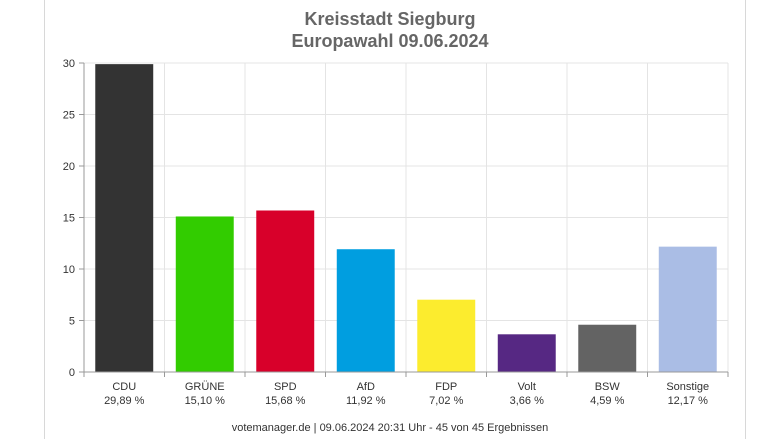 This screenshot has width=780, height=439. What do you see at coordinates (608, 387) in the screenshot?
I see `x-tick-label: BSW` at bounding box center [608, 387].